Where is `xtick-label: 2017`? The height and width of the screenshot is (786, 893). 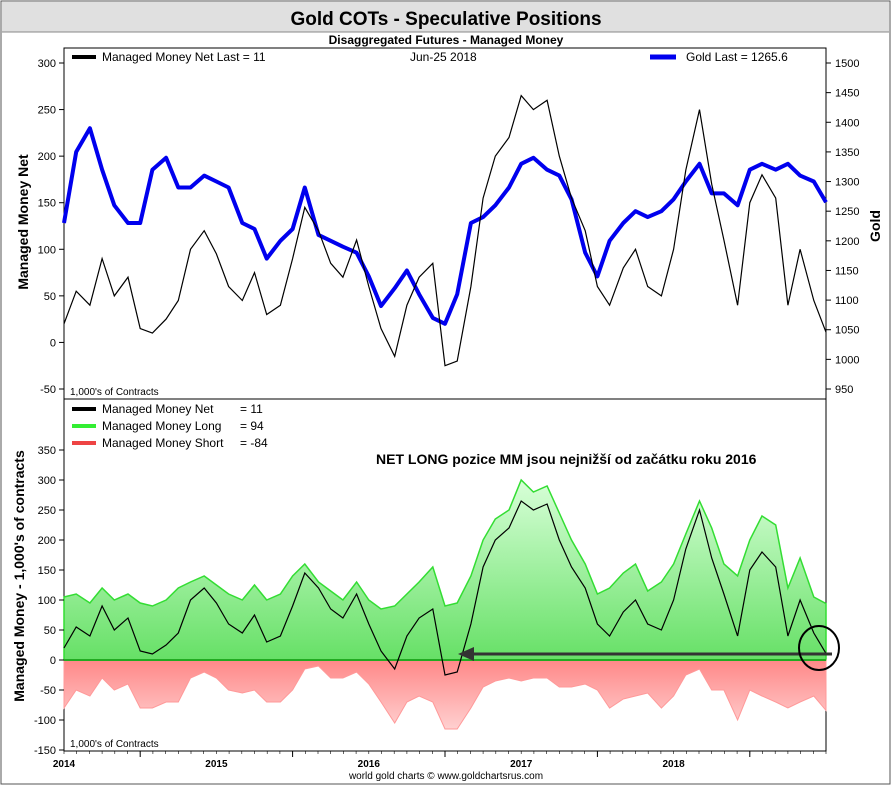 xtick-label: 2017 is located at coordinates (521, 764).